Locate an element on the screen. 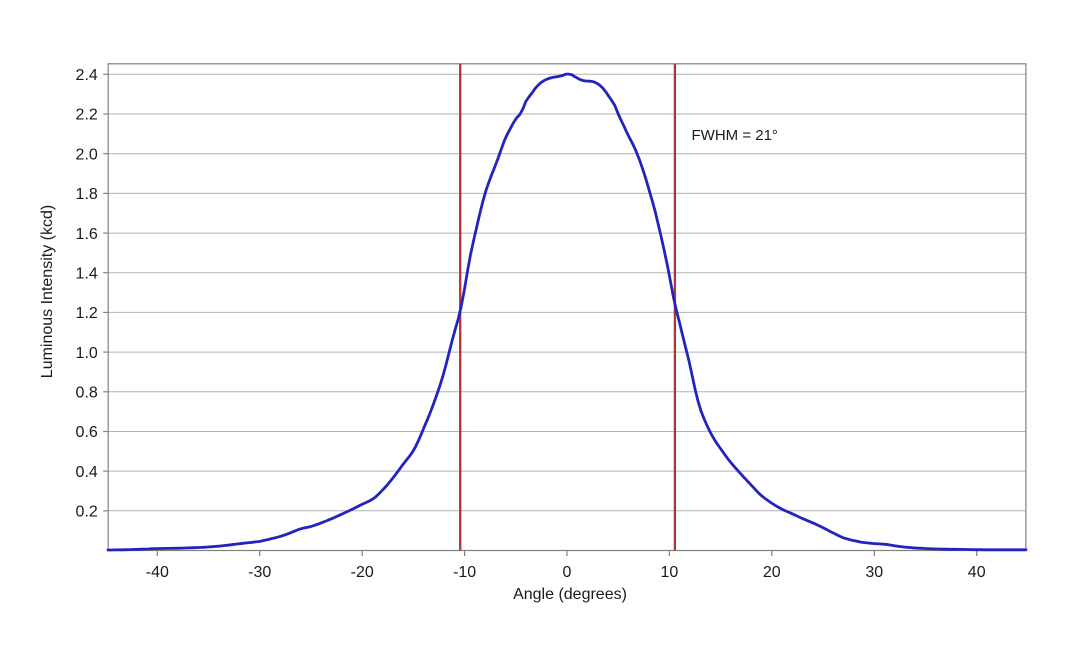  svg-text: Luminous Intensity (kcd) is located at coordinates (47, 291).